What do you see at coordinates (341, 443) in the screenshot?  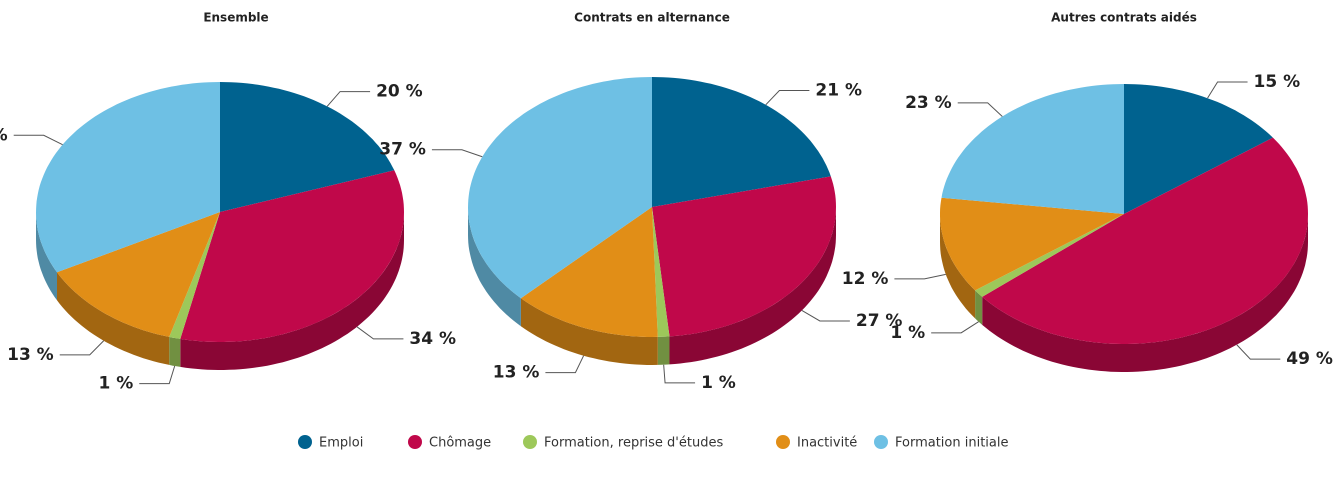 I see `legend-label: Emploi` at bounding box center [341, 443].